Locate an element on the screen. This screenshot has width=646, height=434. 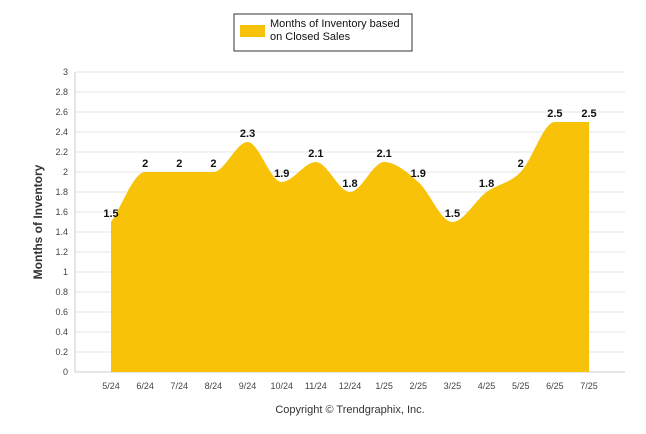
y-tick-label: 1.8 is located at coordinates (61, 192).